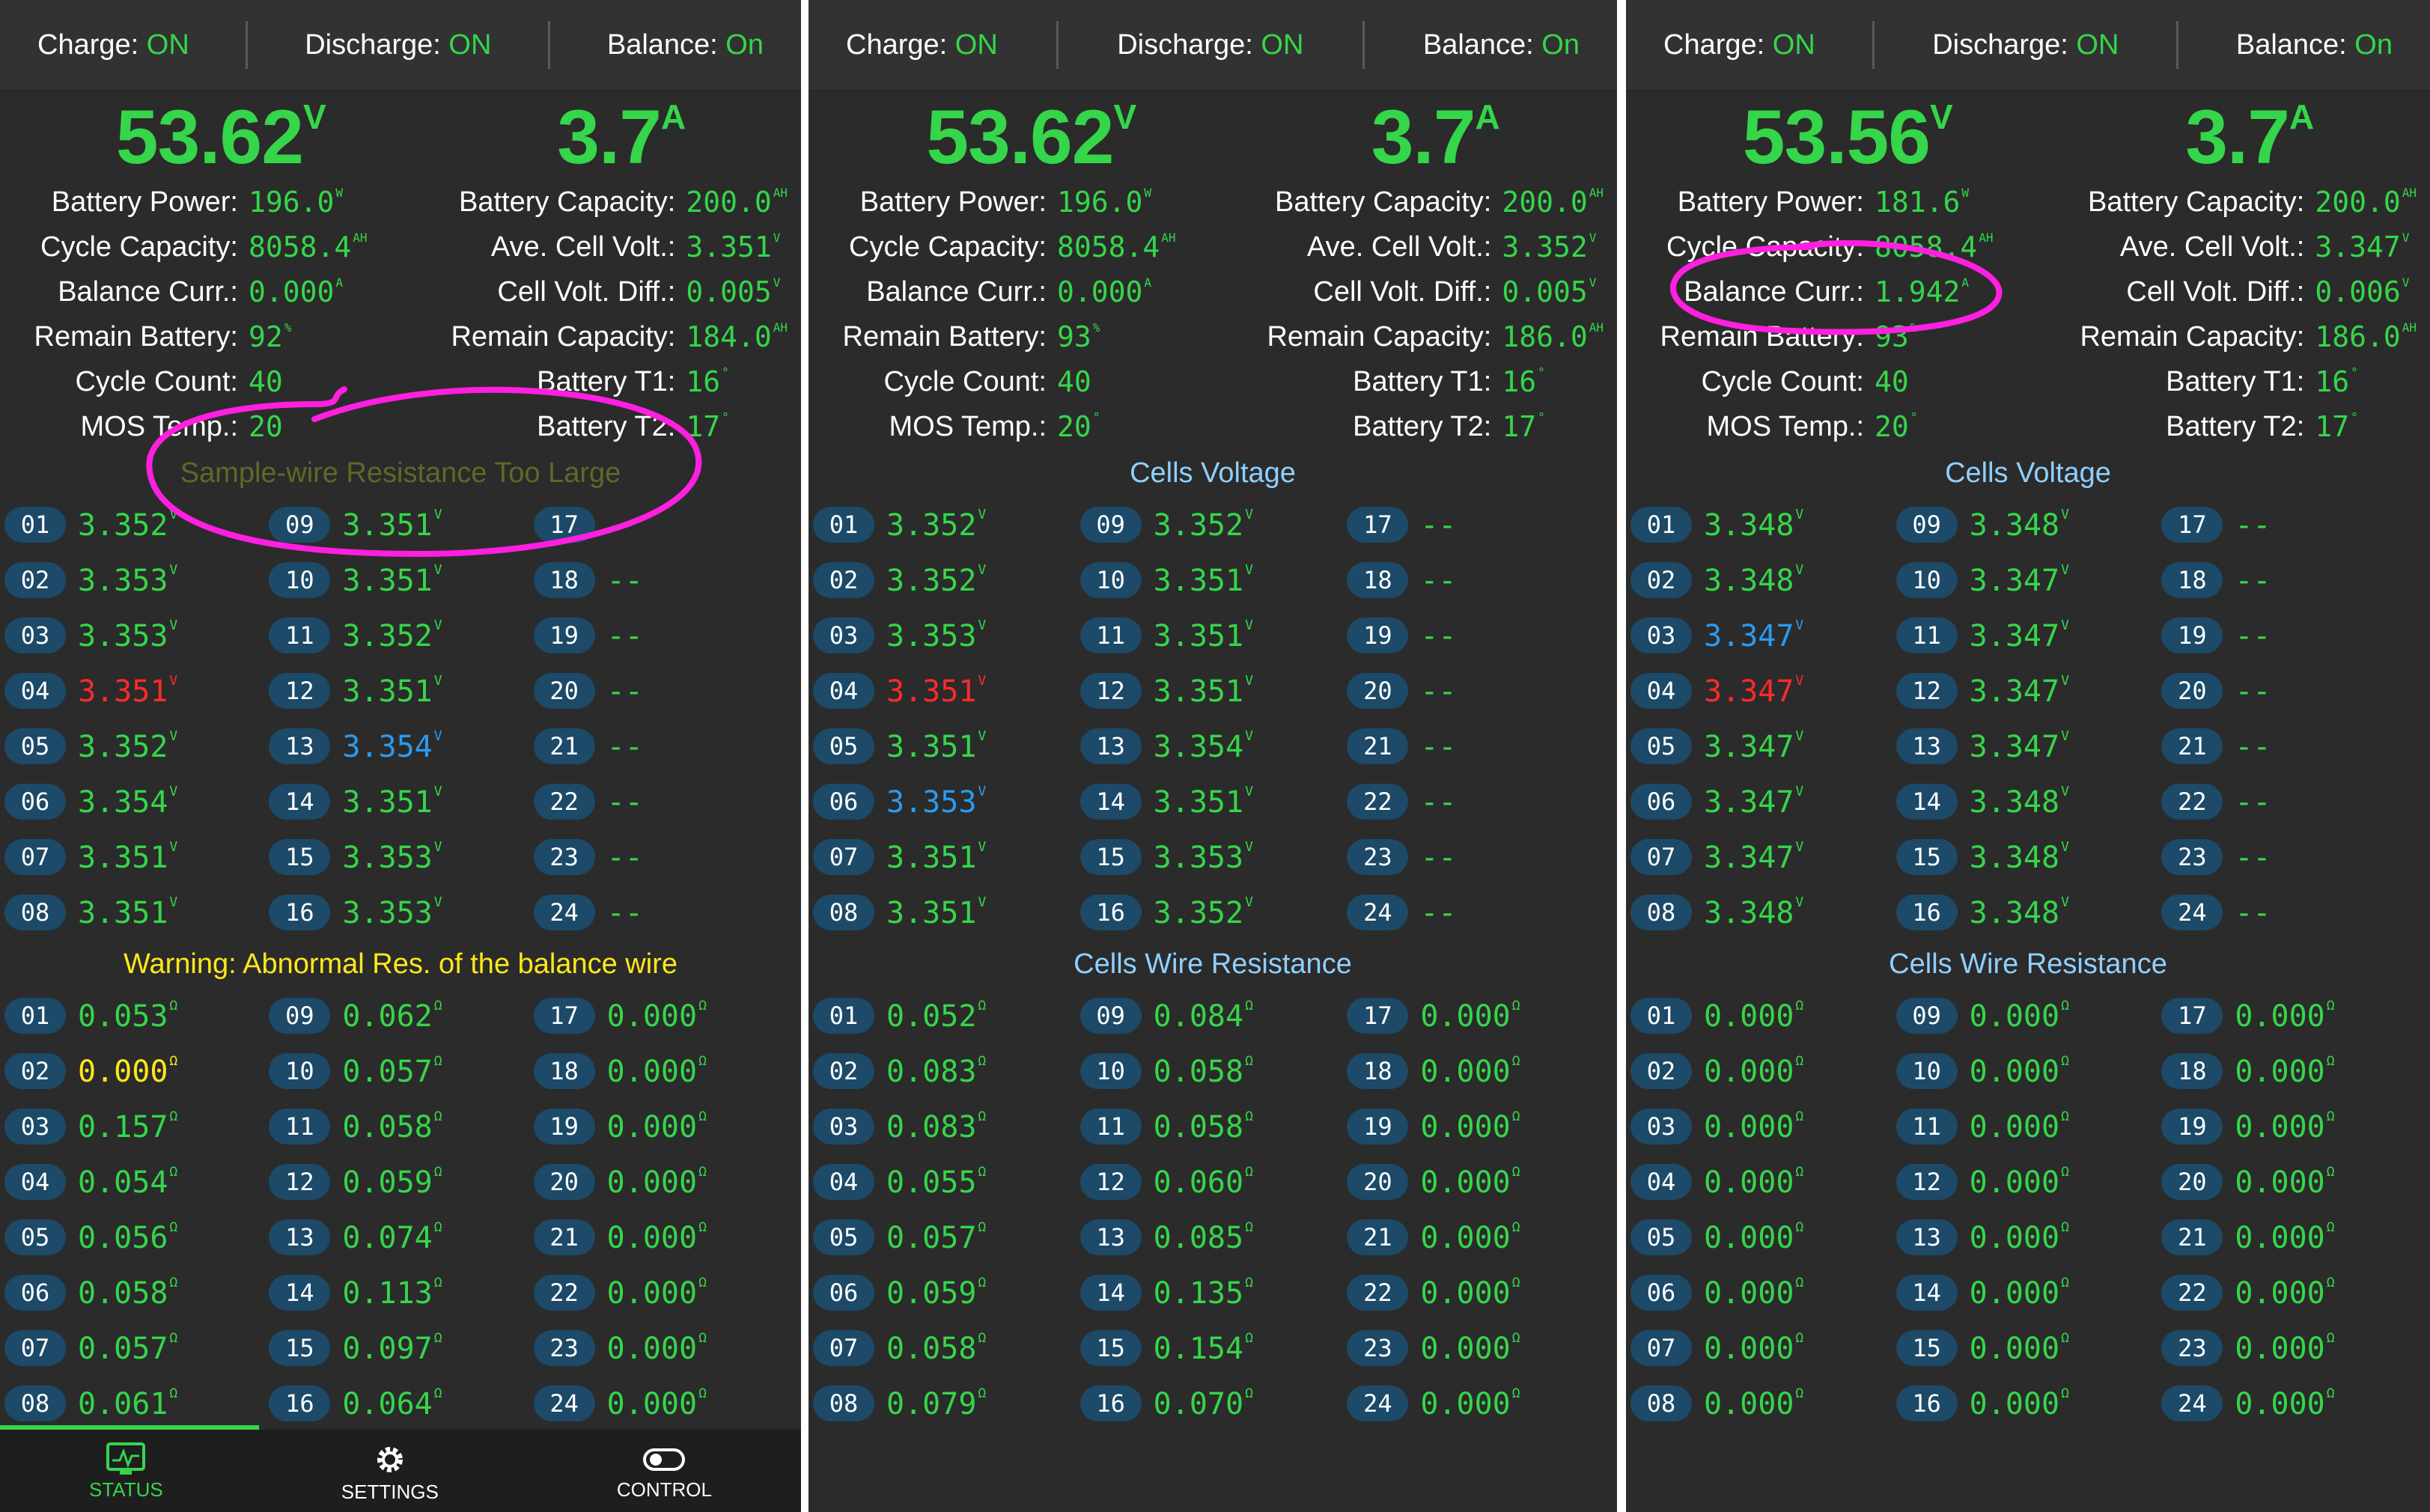 The width and height of the screenshot is (2430, 1512). What do you see at coordinates (198, 426) in the screenshot?
I see `stat-row: MOS Temp.: 20` at bounding box center [198, 426].